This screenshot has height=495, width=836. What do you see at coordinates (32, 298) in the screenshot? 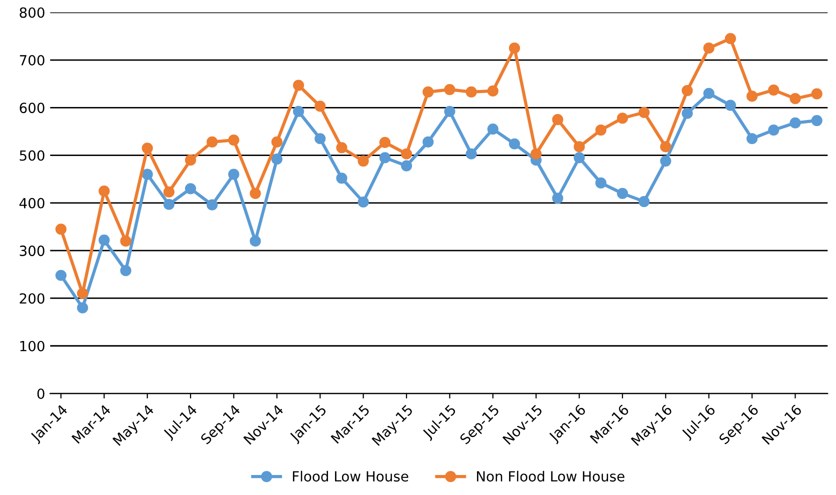
I see `y-tick-label: 200` at bounding box center [32, 298].